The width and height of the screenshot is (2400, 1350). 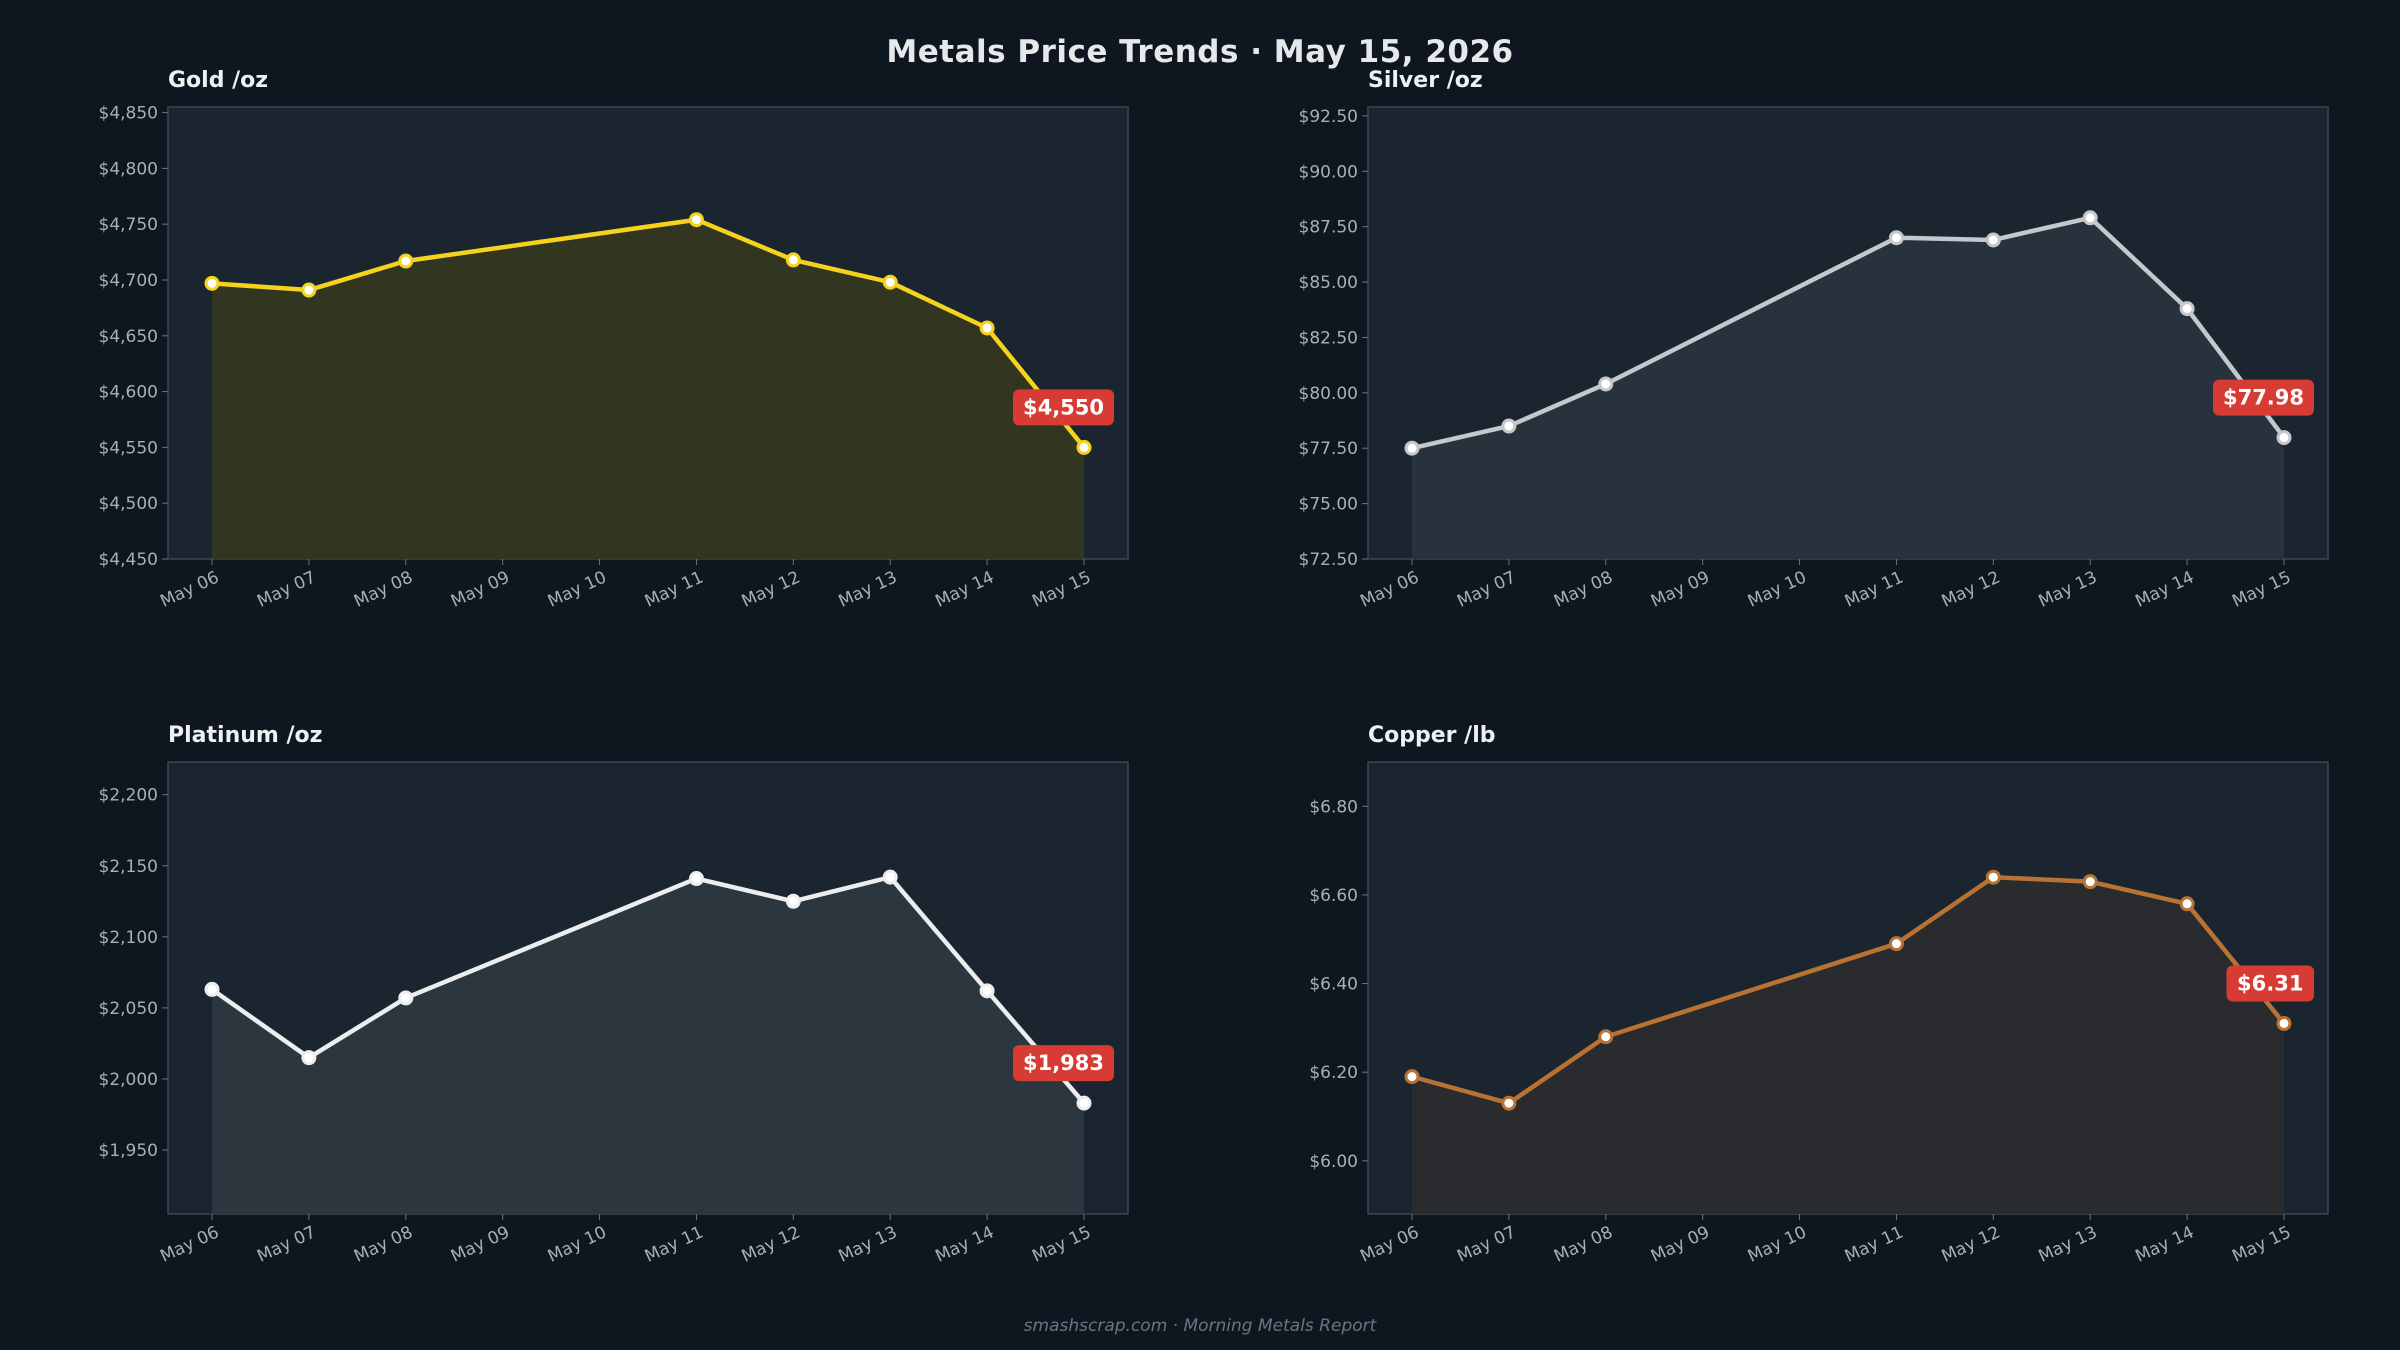 What do you see at coordinates (2164, 589) in the screenshot?
I see `silver-x-tick-label: May 14` at bounding box center [2164, 589].